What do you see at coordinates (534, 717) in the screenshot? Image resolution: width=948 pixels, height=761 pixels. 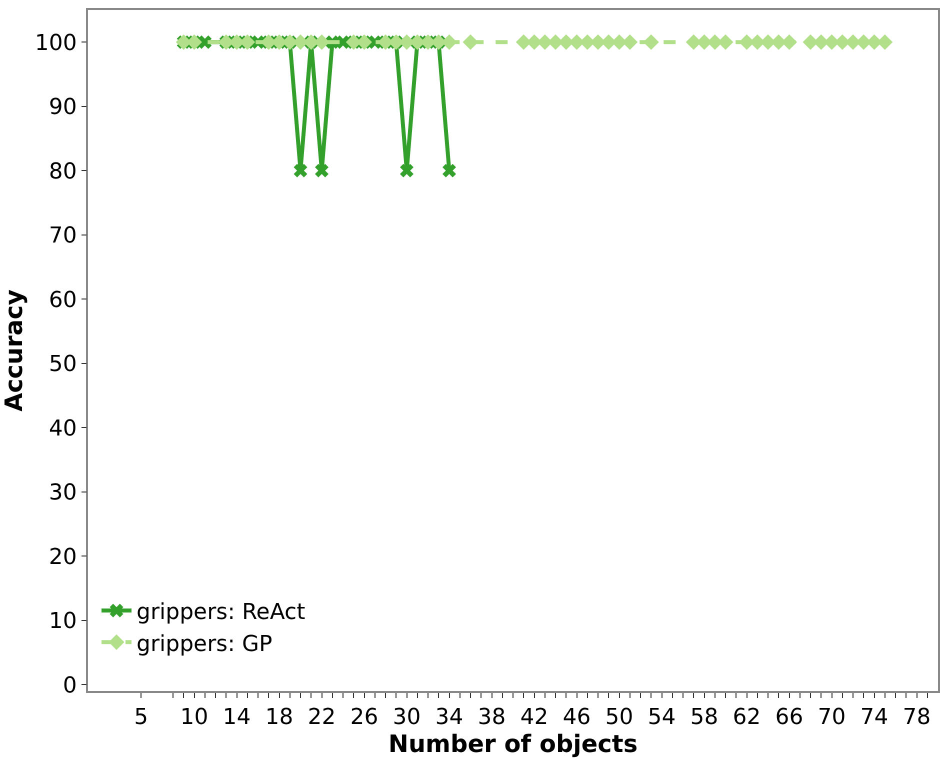 I see `x-tick-label: 42` at bounding box center [534, 717].